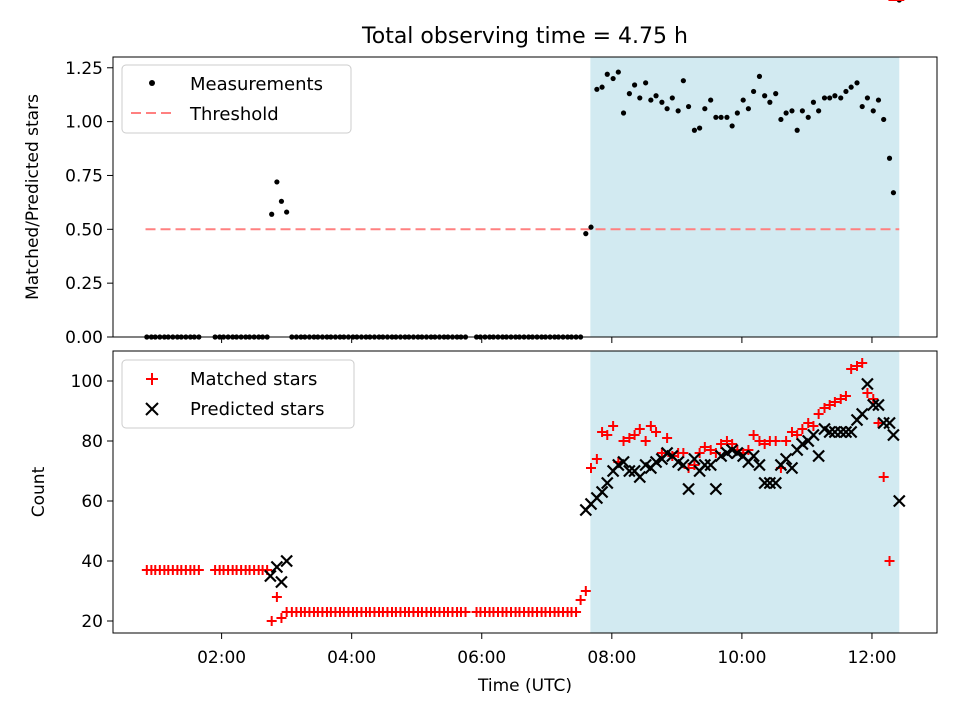  I want to click on top-legend: Measurements Threshold, so click(236, 99).